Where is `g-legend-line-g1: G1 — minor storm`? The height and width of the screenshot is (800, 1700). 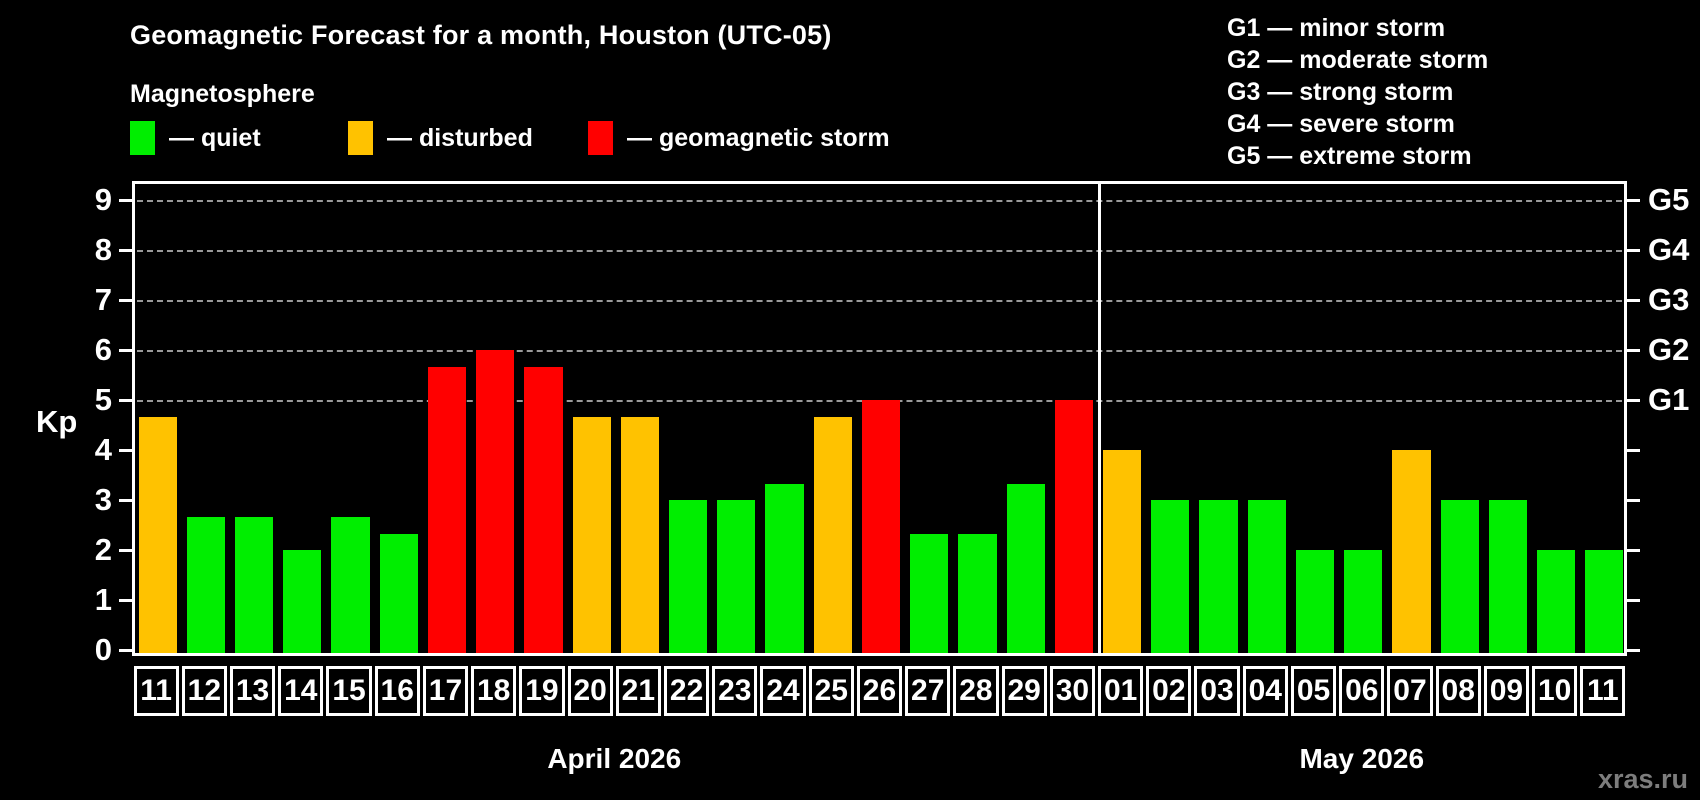 g-legend-line-g1: G1 — minor storm is located at coordinates (1336, 28).